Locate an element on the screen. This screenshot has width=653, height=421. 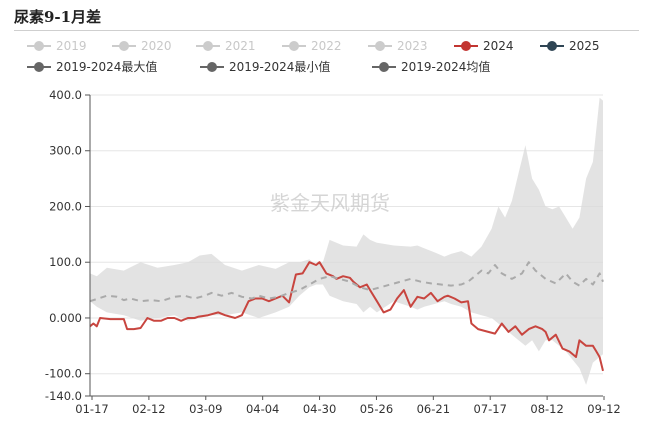
legend-label: 2020 is located at coordinates (156, 46).